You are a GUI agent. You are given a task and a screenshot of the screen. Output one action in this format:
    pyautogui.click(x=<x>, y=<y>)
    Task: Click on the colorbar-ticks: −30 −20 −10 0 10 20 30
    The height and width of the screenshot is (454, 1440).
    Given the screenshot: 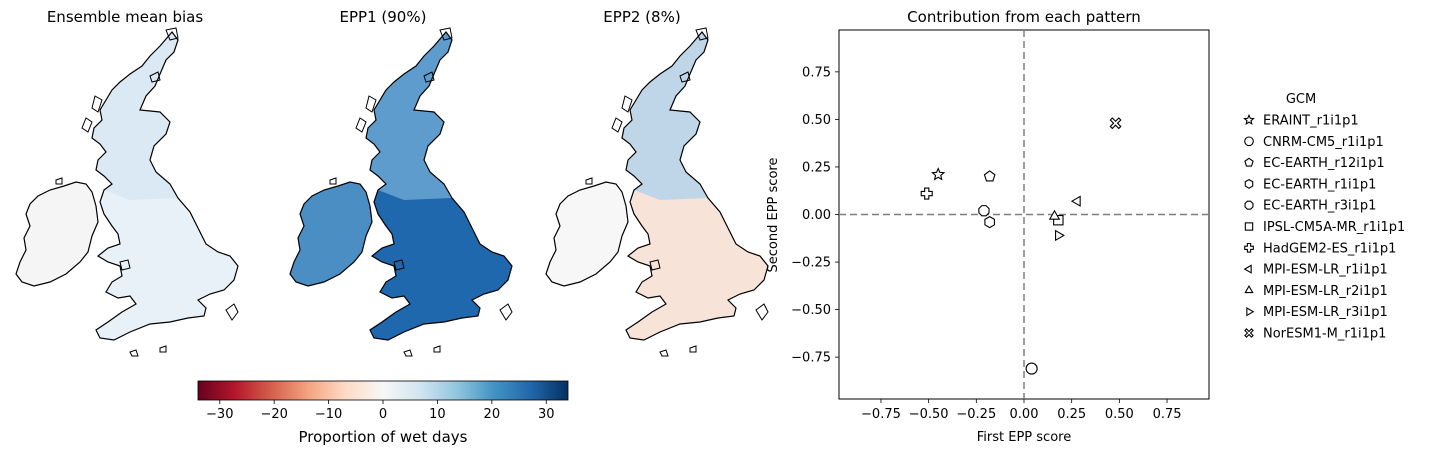 What is the action you would take?
    pyautogui.click(x=380, y=411)
    